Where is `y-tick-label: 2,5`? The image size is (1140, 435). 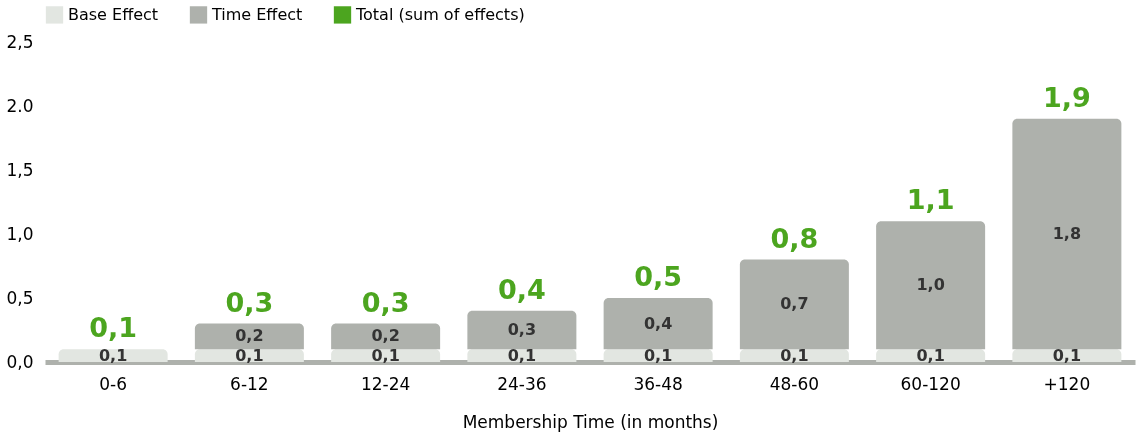 y-tick-label: 2,5 is located at coordinates (20, 41).